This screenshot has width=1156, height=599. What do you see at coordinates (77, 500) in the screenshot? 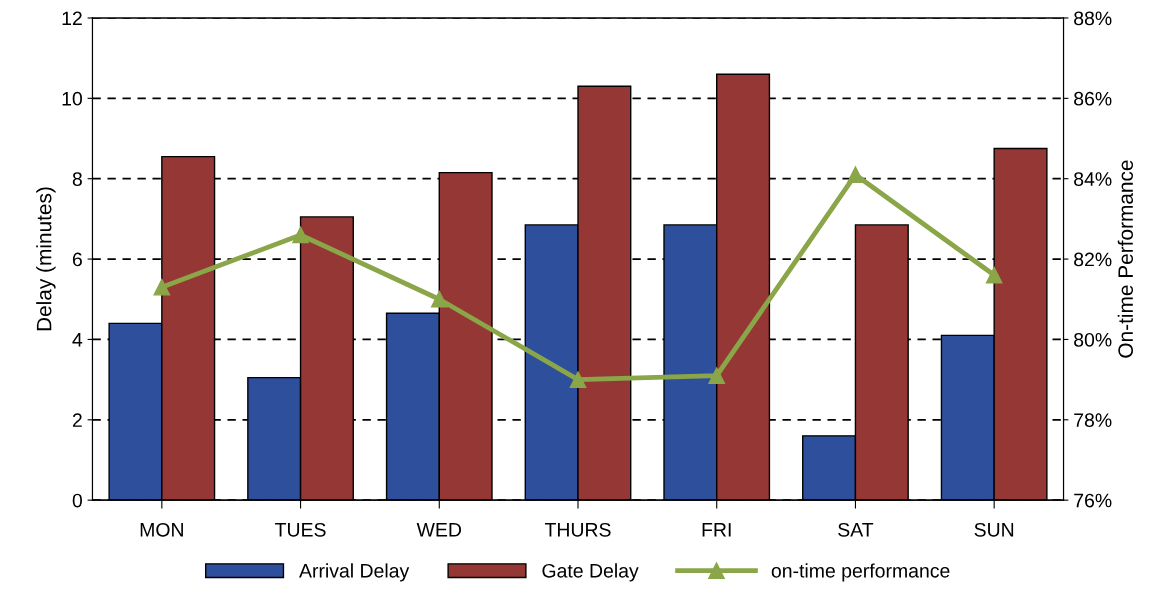
I see `y-tick-label: 0` at bounding box center [77, 500].